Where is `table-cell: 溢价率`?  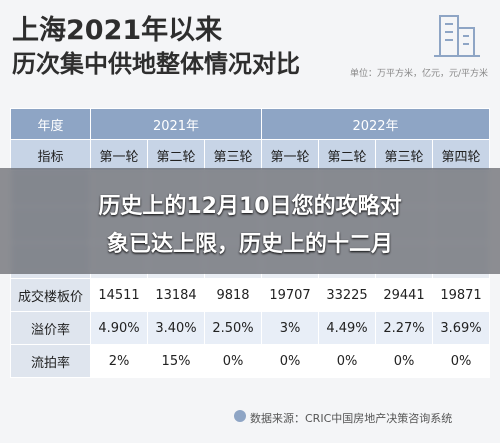
table-cell: 溢价率 is located at coordinates (50, 328).